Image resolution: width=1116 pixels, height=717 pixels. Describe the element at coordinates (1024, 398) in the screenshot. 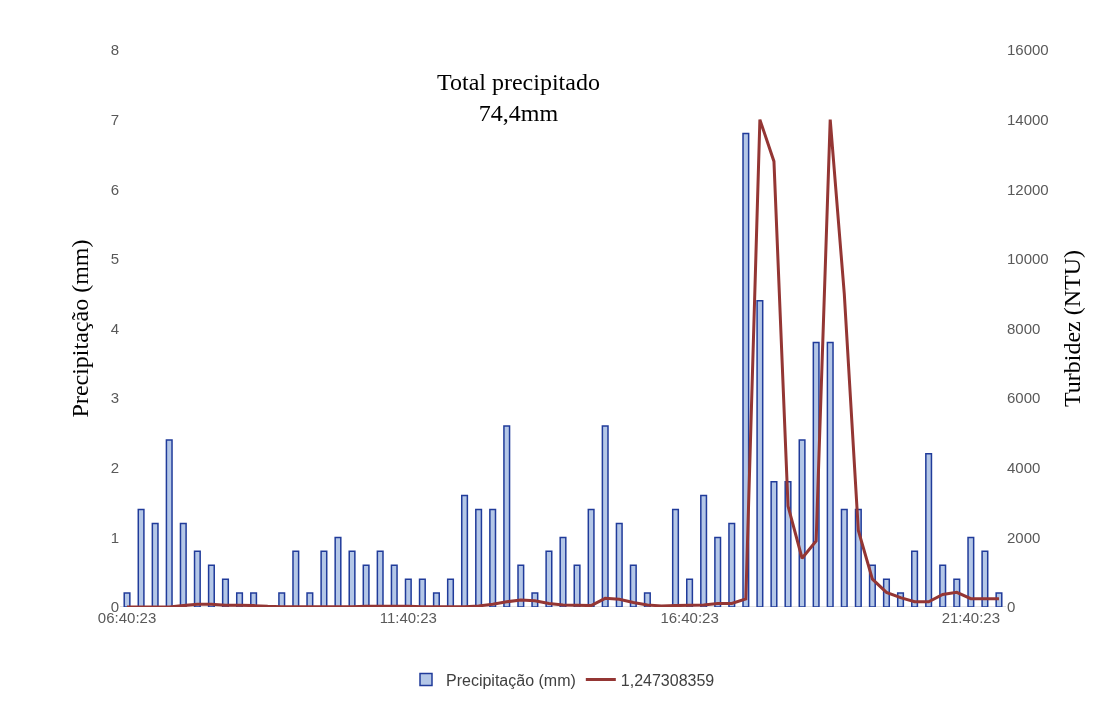

I see `y2-tick-label: 6000` at that location.